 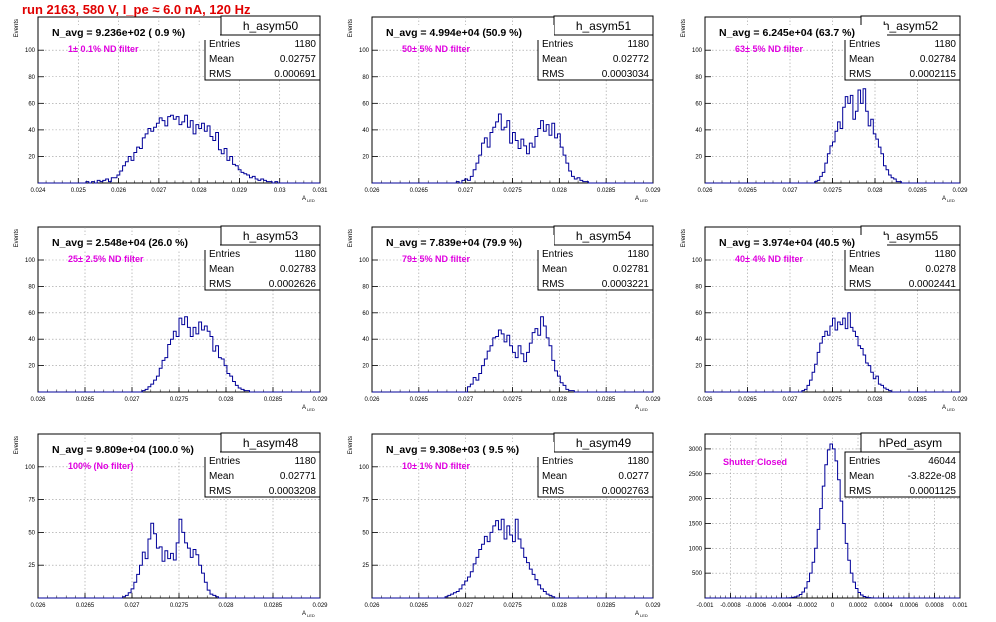 What do you see at coordinates (273, 400) in the screenshot?
I see `h_asym53-x-tick-label: 0.0285` at bounding box center [273, 400].